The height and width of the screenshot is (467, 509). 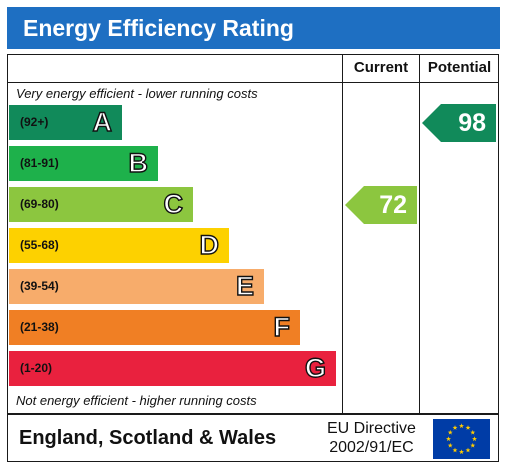 I want to click on rating-band-d: (55-68) D, so click(x=119, y=245).